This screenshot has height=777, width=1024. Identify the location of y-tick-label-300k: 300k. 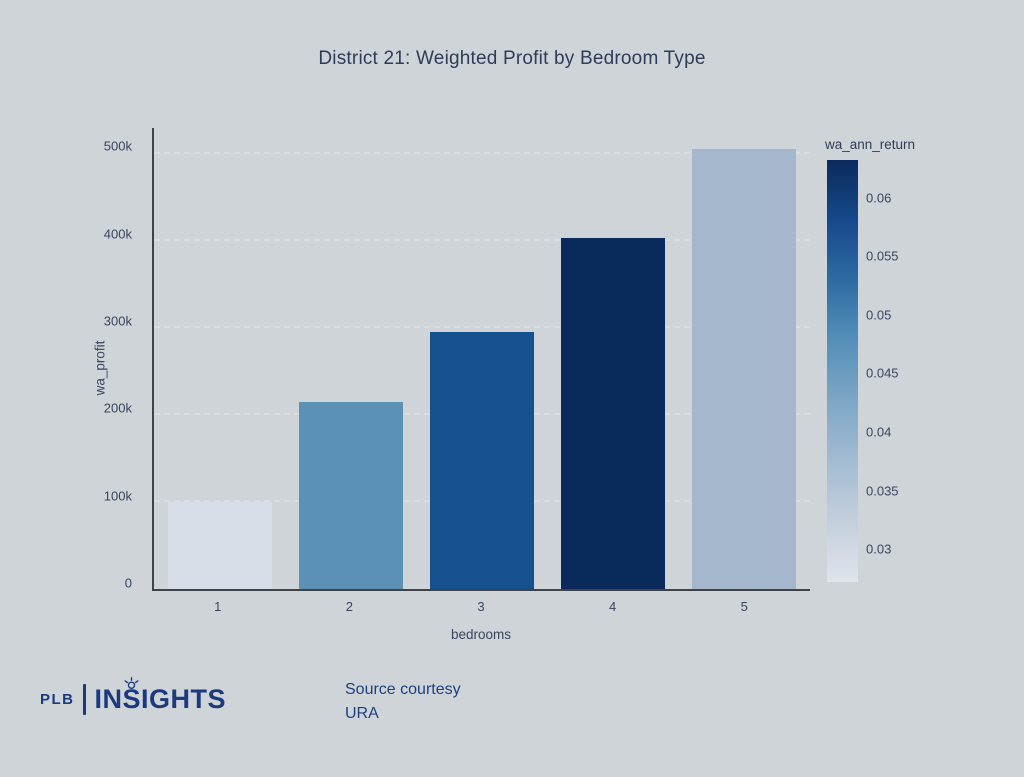
(117, 321).